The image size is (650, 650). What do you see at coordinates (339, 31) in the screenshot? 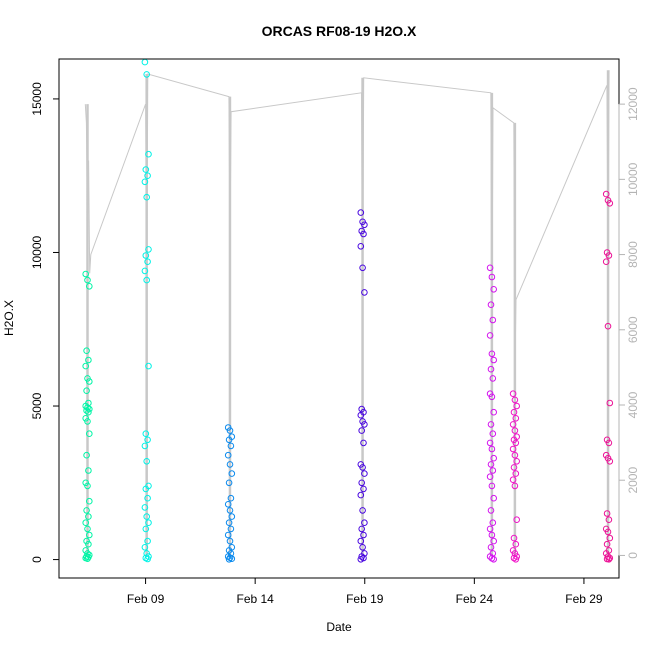
I see `chart-title: ORCAS RF08-19 H2O.X` at bounding box center [339, 31].